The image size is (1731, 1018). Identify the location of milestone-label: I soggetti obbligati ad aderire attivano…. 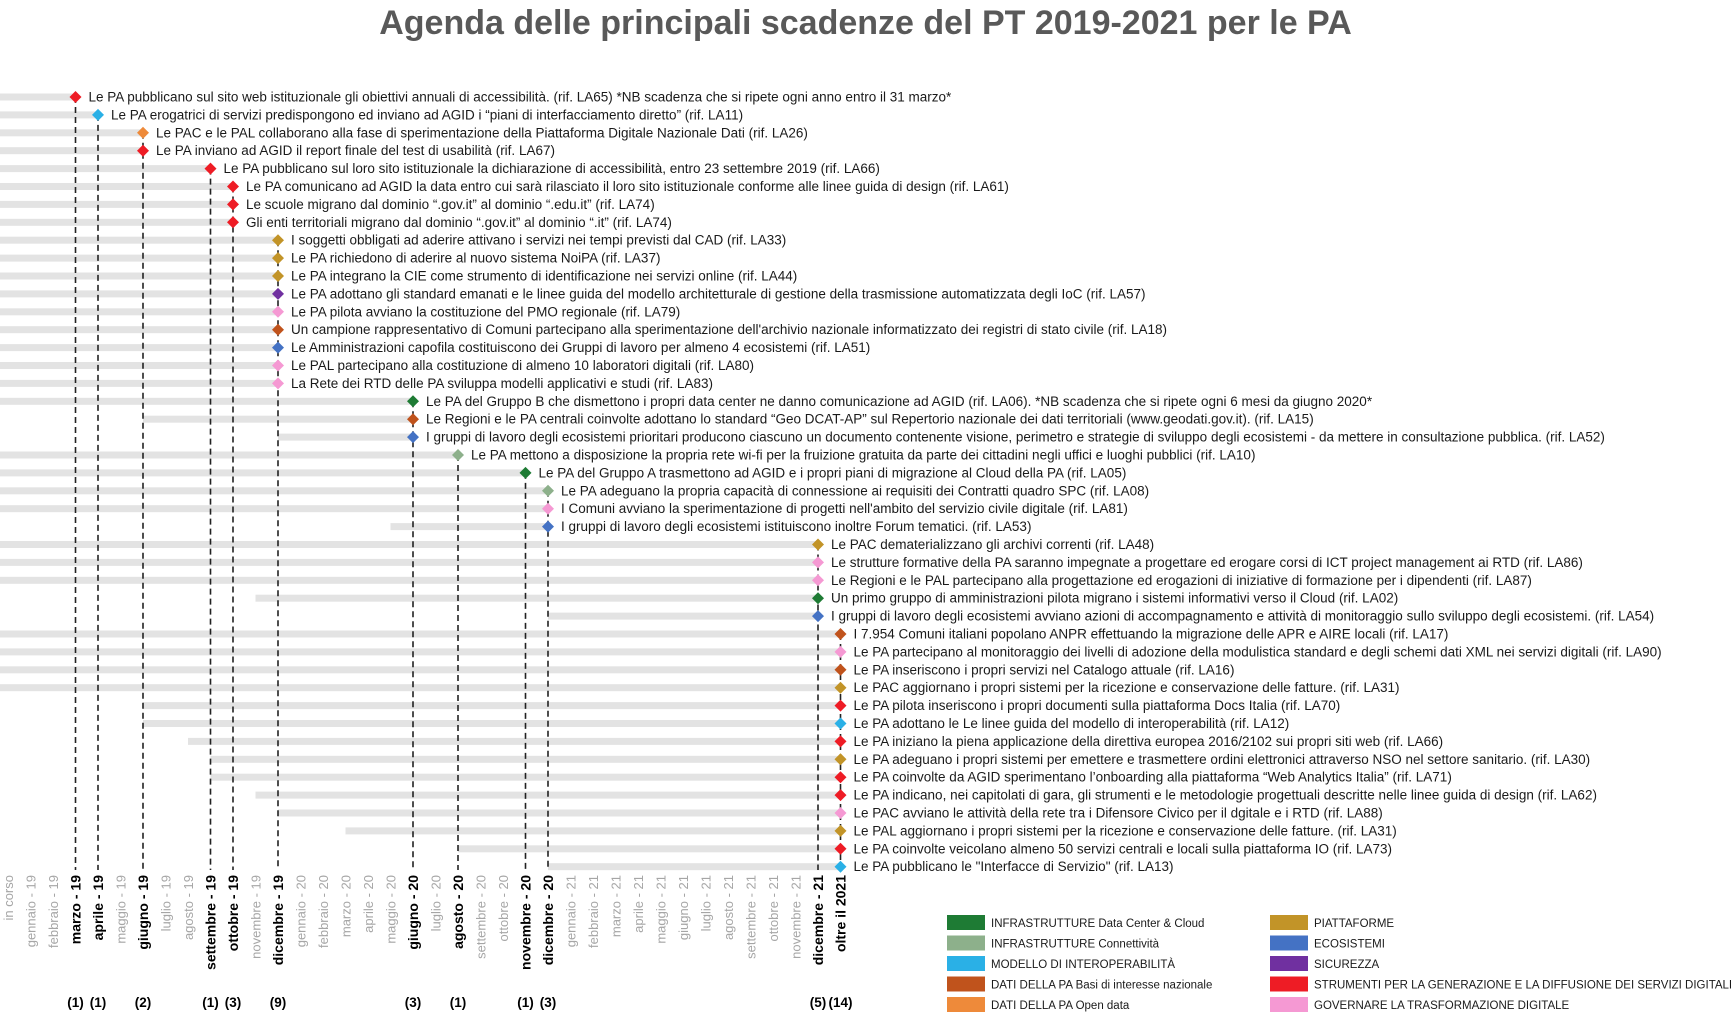
(538, 240).